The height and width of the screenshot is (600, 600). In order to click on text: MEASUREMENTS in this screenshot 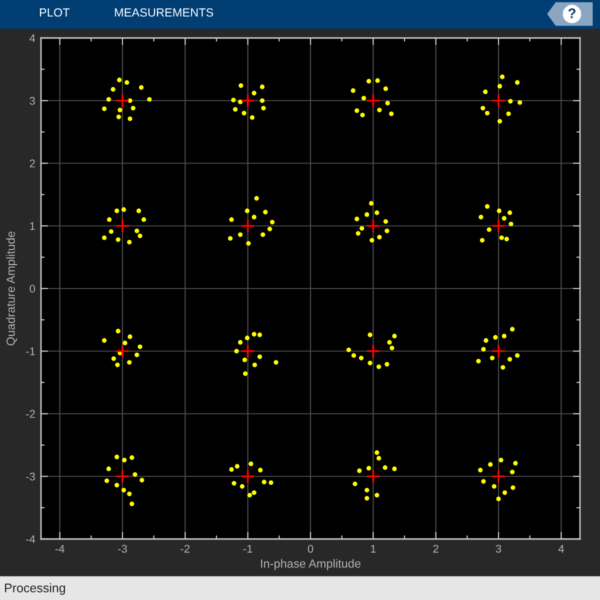, I will do `click(164, 12)`.